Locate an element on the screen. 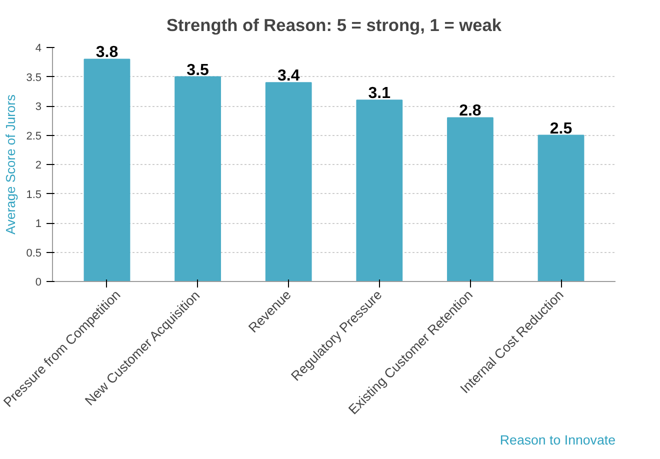 This screenshot has width=660, height=459. y-tick-label: 3.5 is located at coordinates (34, 78).